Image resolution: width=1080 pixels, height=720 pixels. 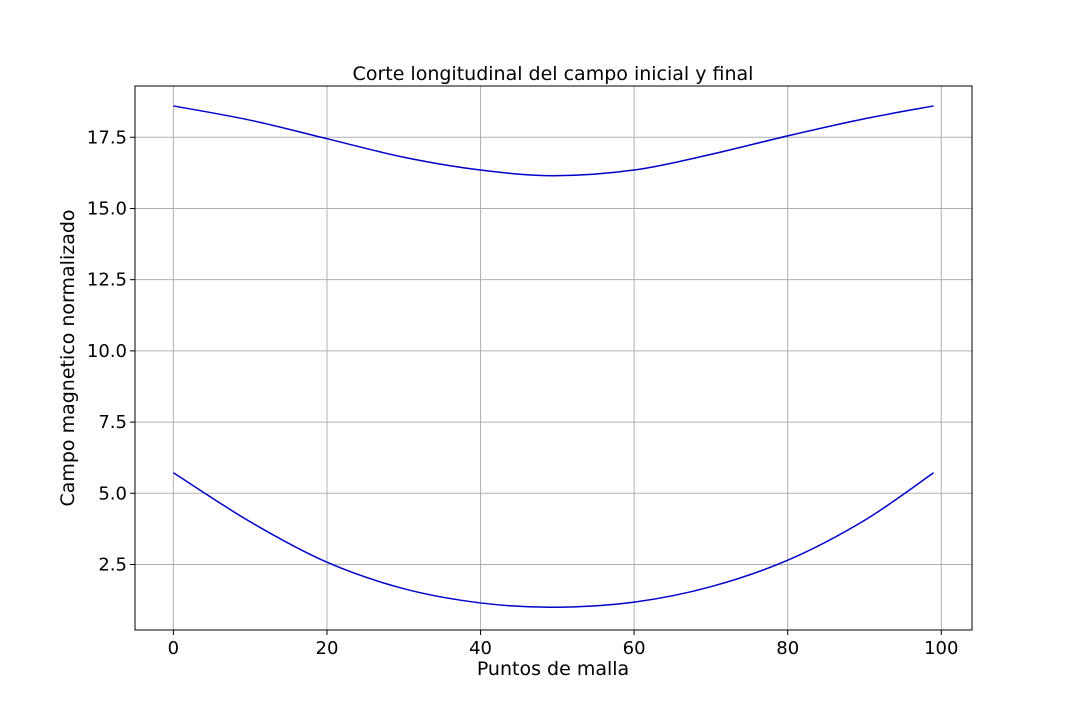 What do you see at coordinates (107, 208) in the screenshot?
I see `y-tick-label: 15.0` at bounding box center [107, 208].